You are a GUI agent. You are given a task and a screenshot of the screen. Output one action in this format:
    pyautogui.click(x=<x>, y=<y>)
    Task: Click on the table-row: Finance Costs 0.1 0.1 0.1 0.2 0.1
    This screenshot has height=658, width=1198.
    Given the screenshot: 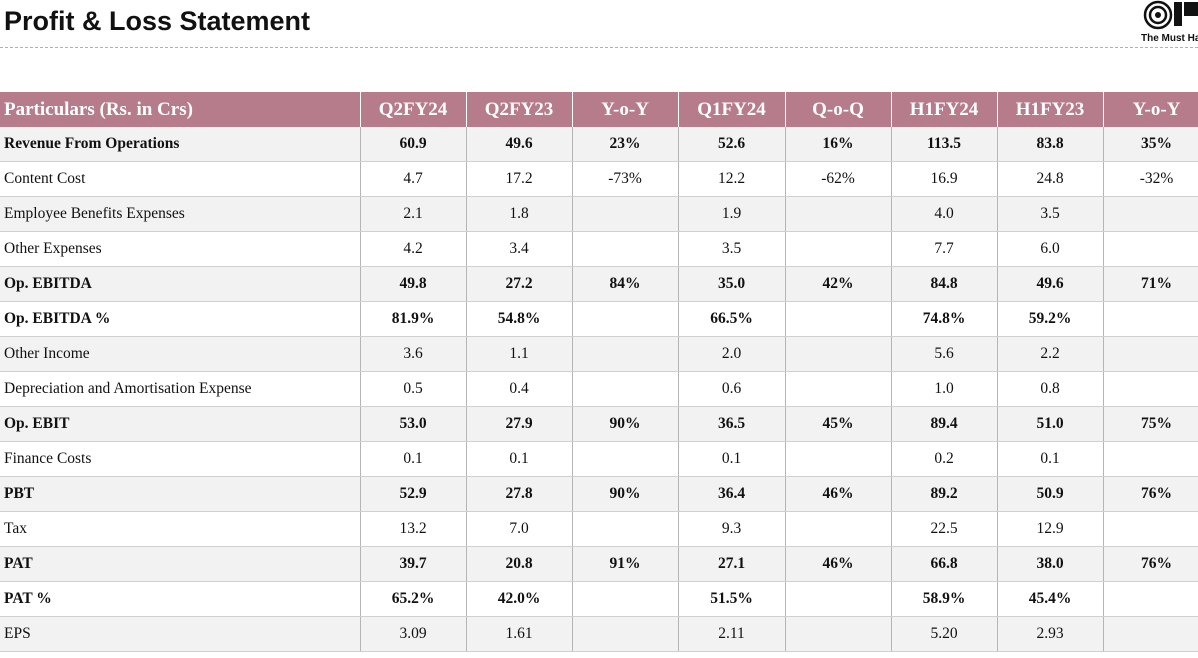 What is the action you would take?
    pyautogui.click(x=599, y=459)
    